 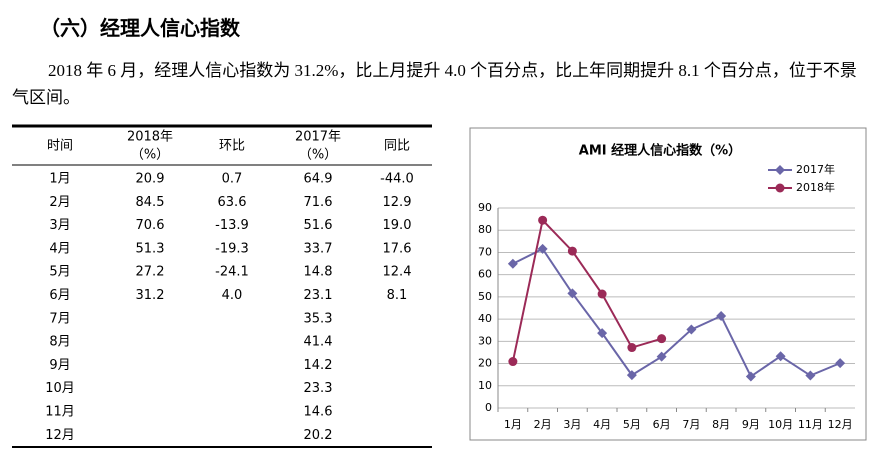 I want to click on cell: 63.6, so click(x=232, y=202).